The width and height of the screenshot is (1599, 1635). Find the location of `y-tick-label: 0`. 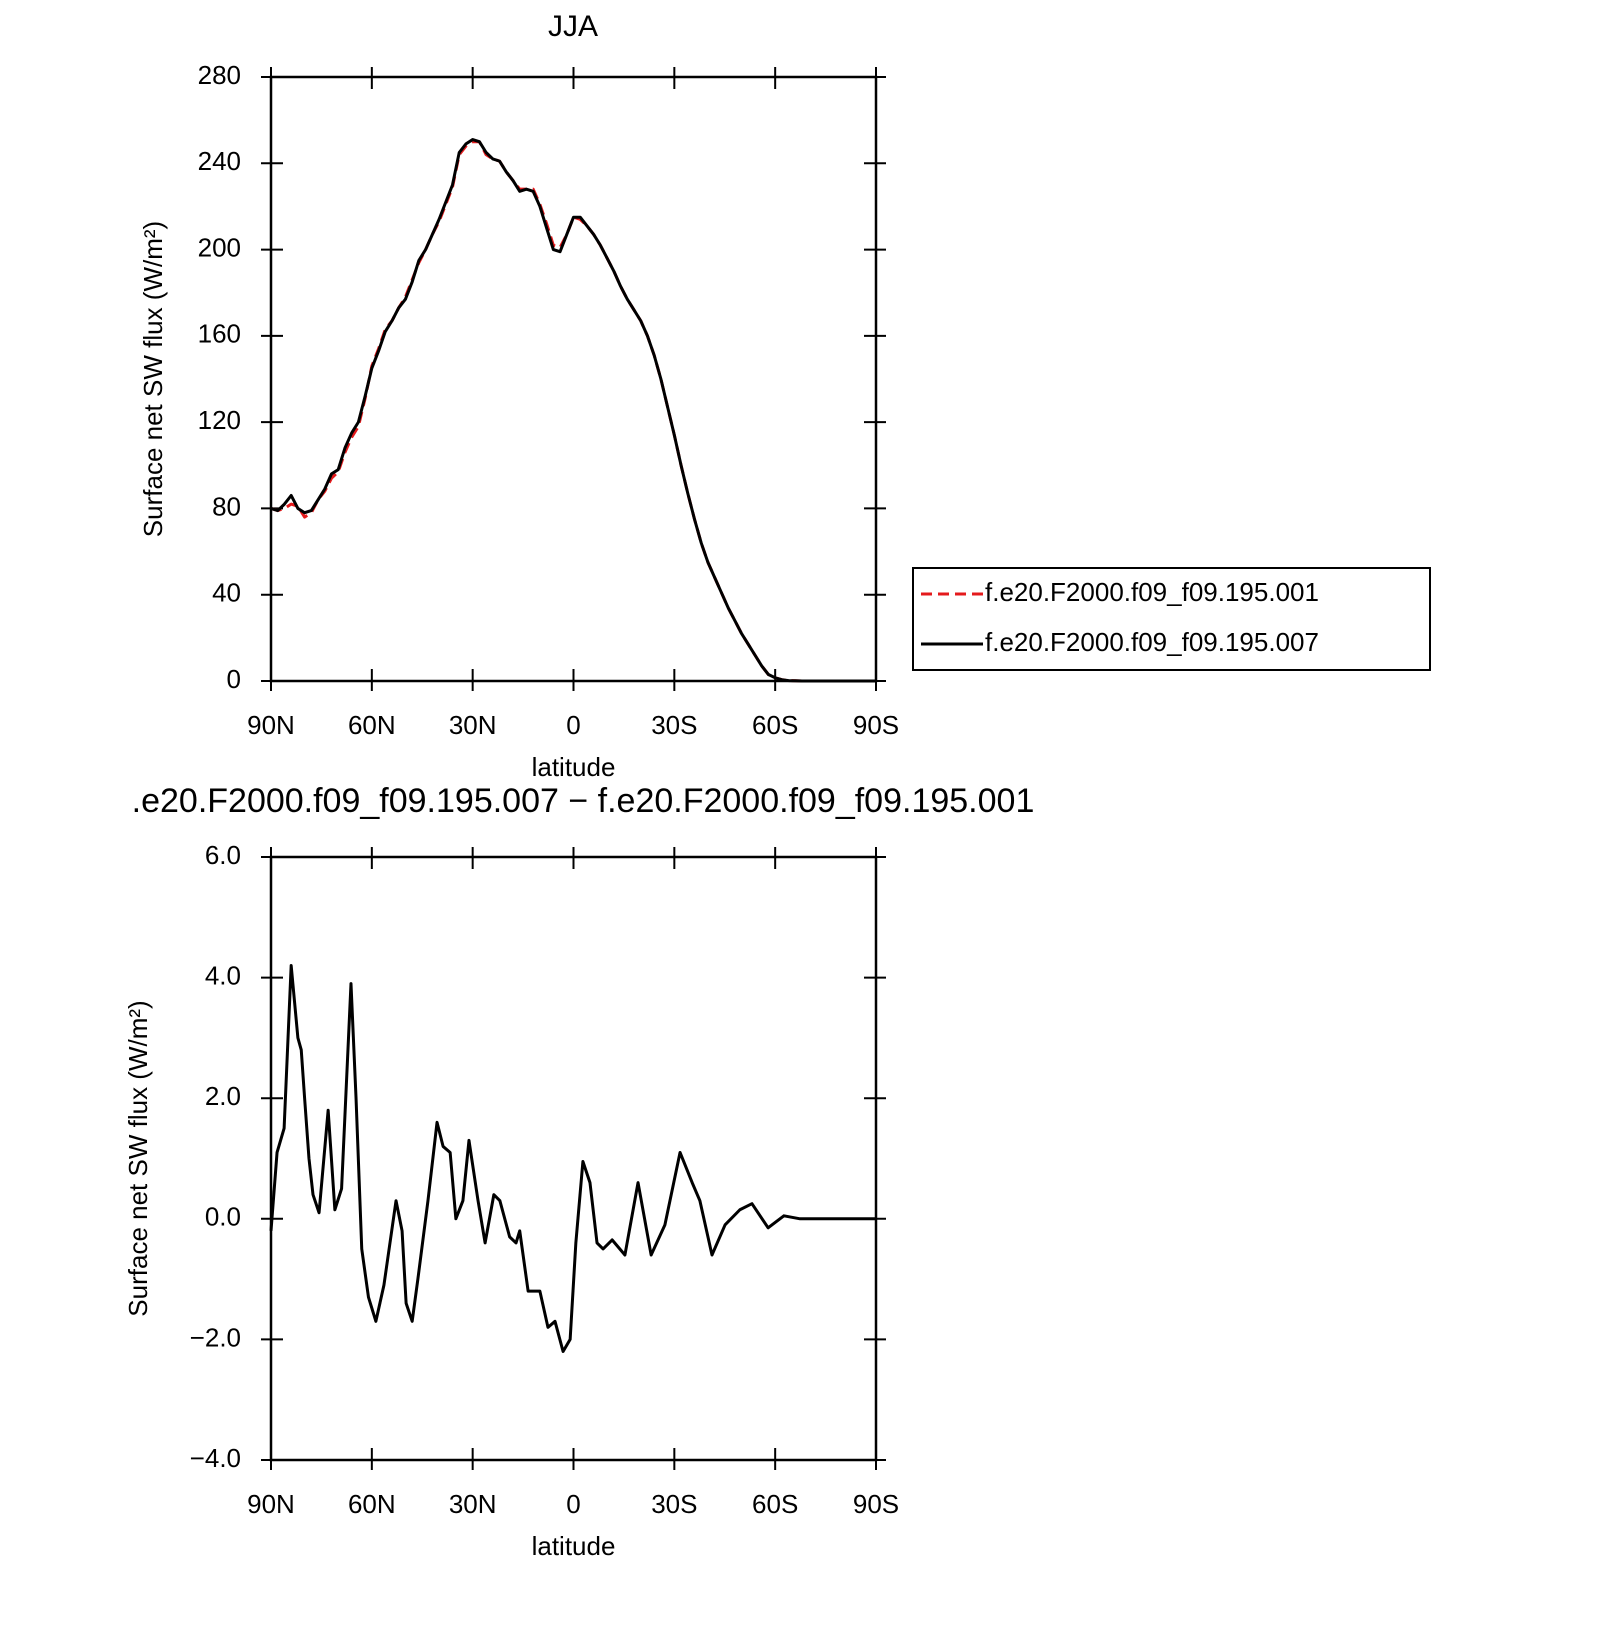

y-tick-label: 0 is located at coordinates (234, 679).